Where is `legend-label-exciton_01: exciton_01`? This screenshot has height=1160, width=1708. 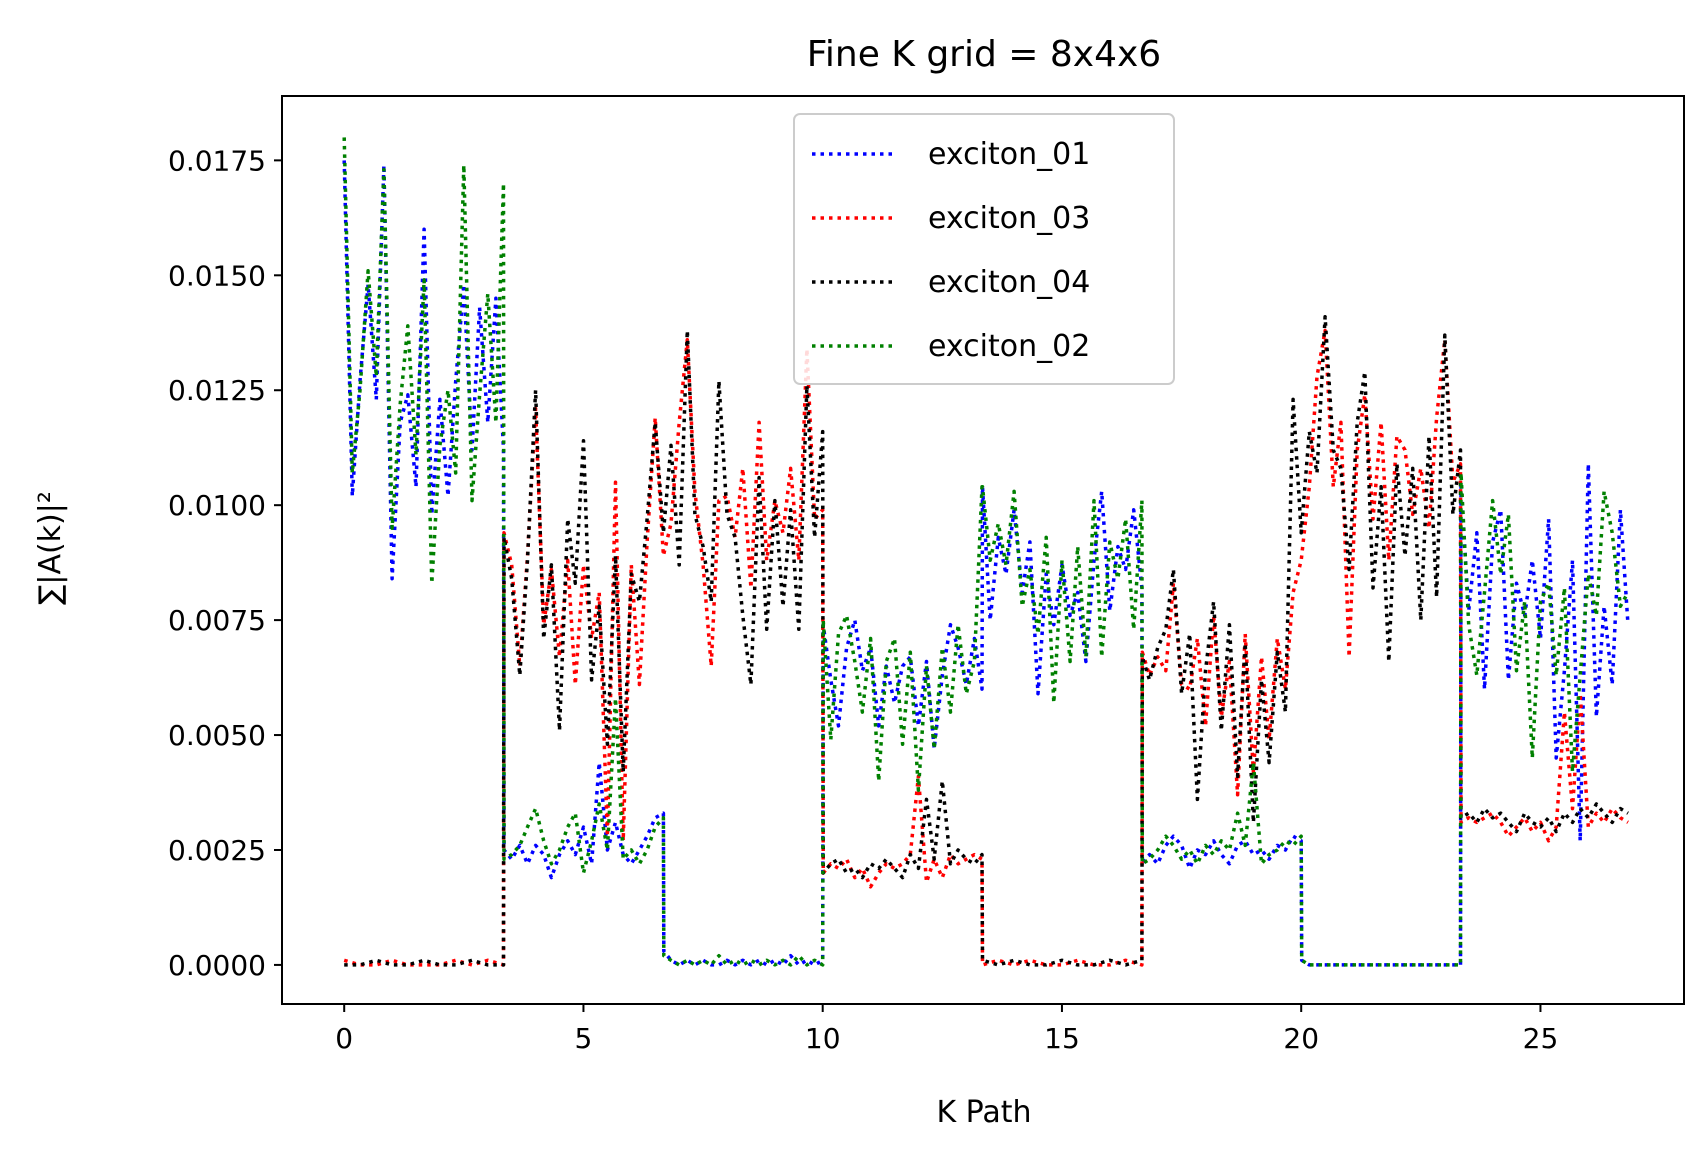 legend-label-exciton_01: exciton_01 is located at coordinates (1009, 154).